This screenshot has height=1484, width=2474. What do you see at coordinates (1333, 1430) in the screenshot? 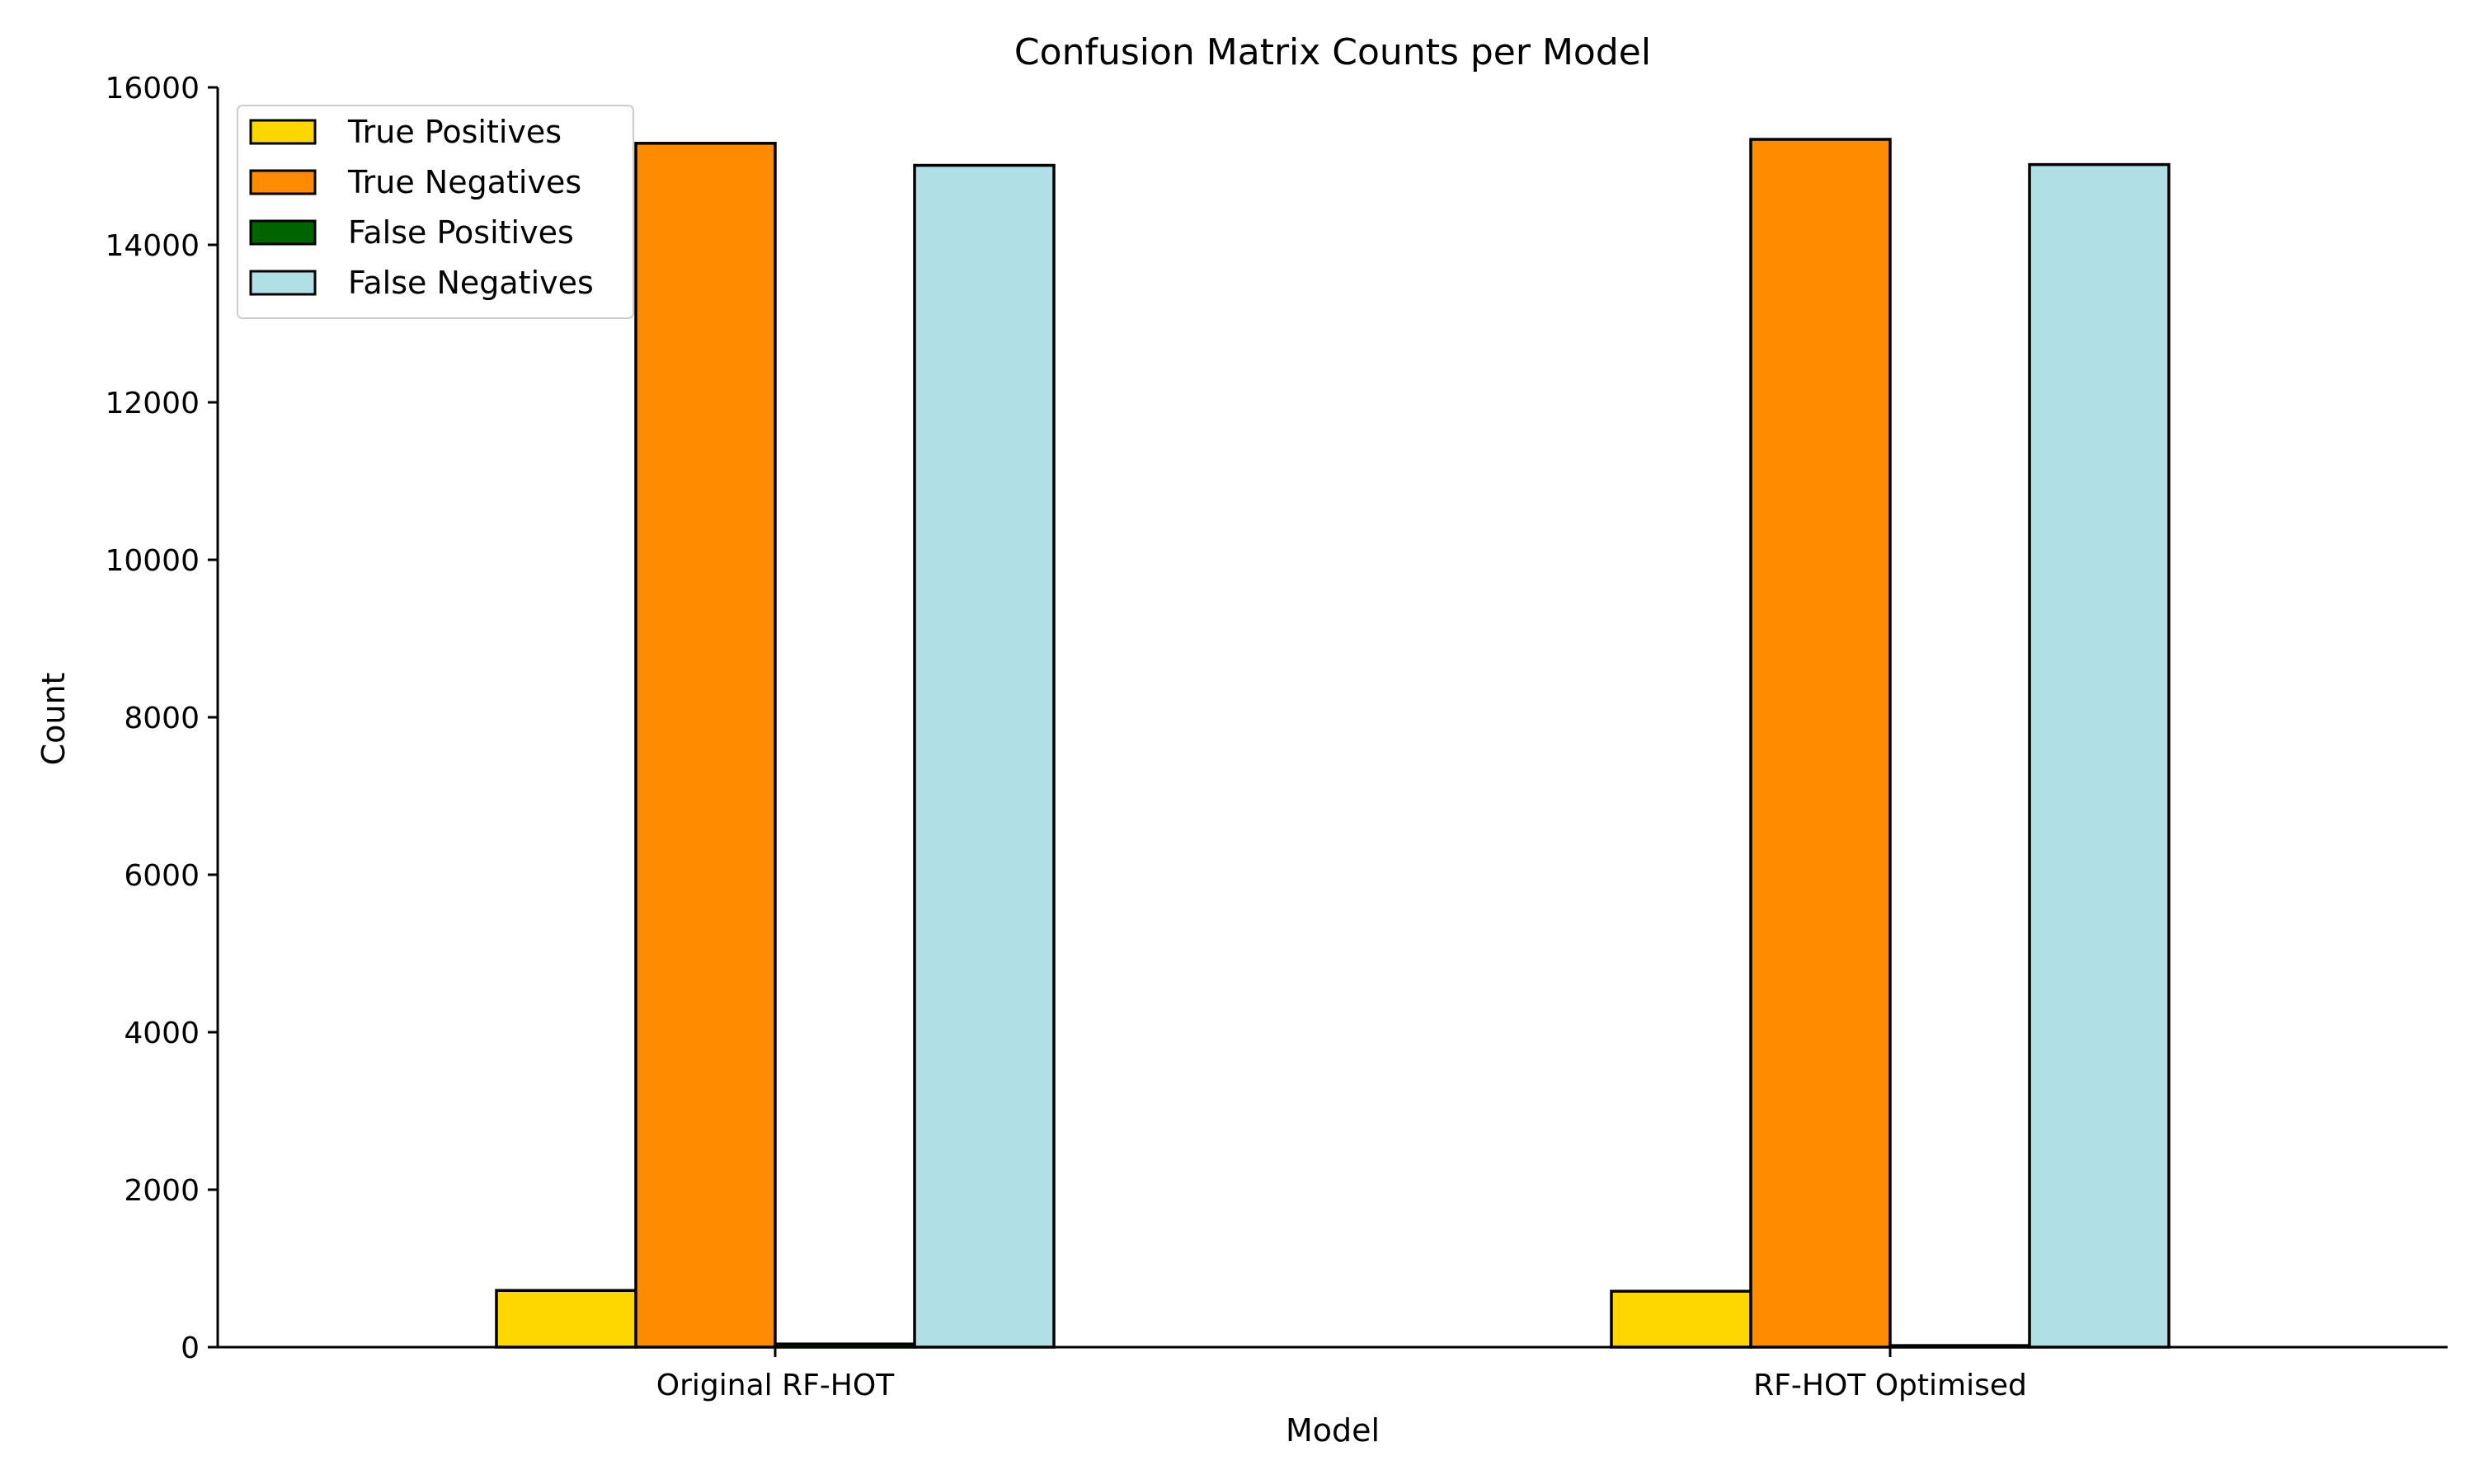
I see `x-axis-label: Model` at bounding box center [1333, 1430].